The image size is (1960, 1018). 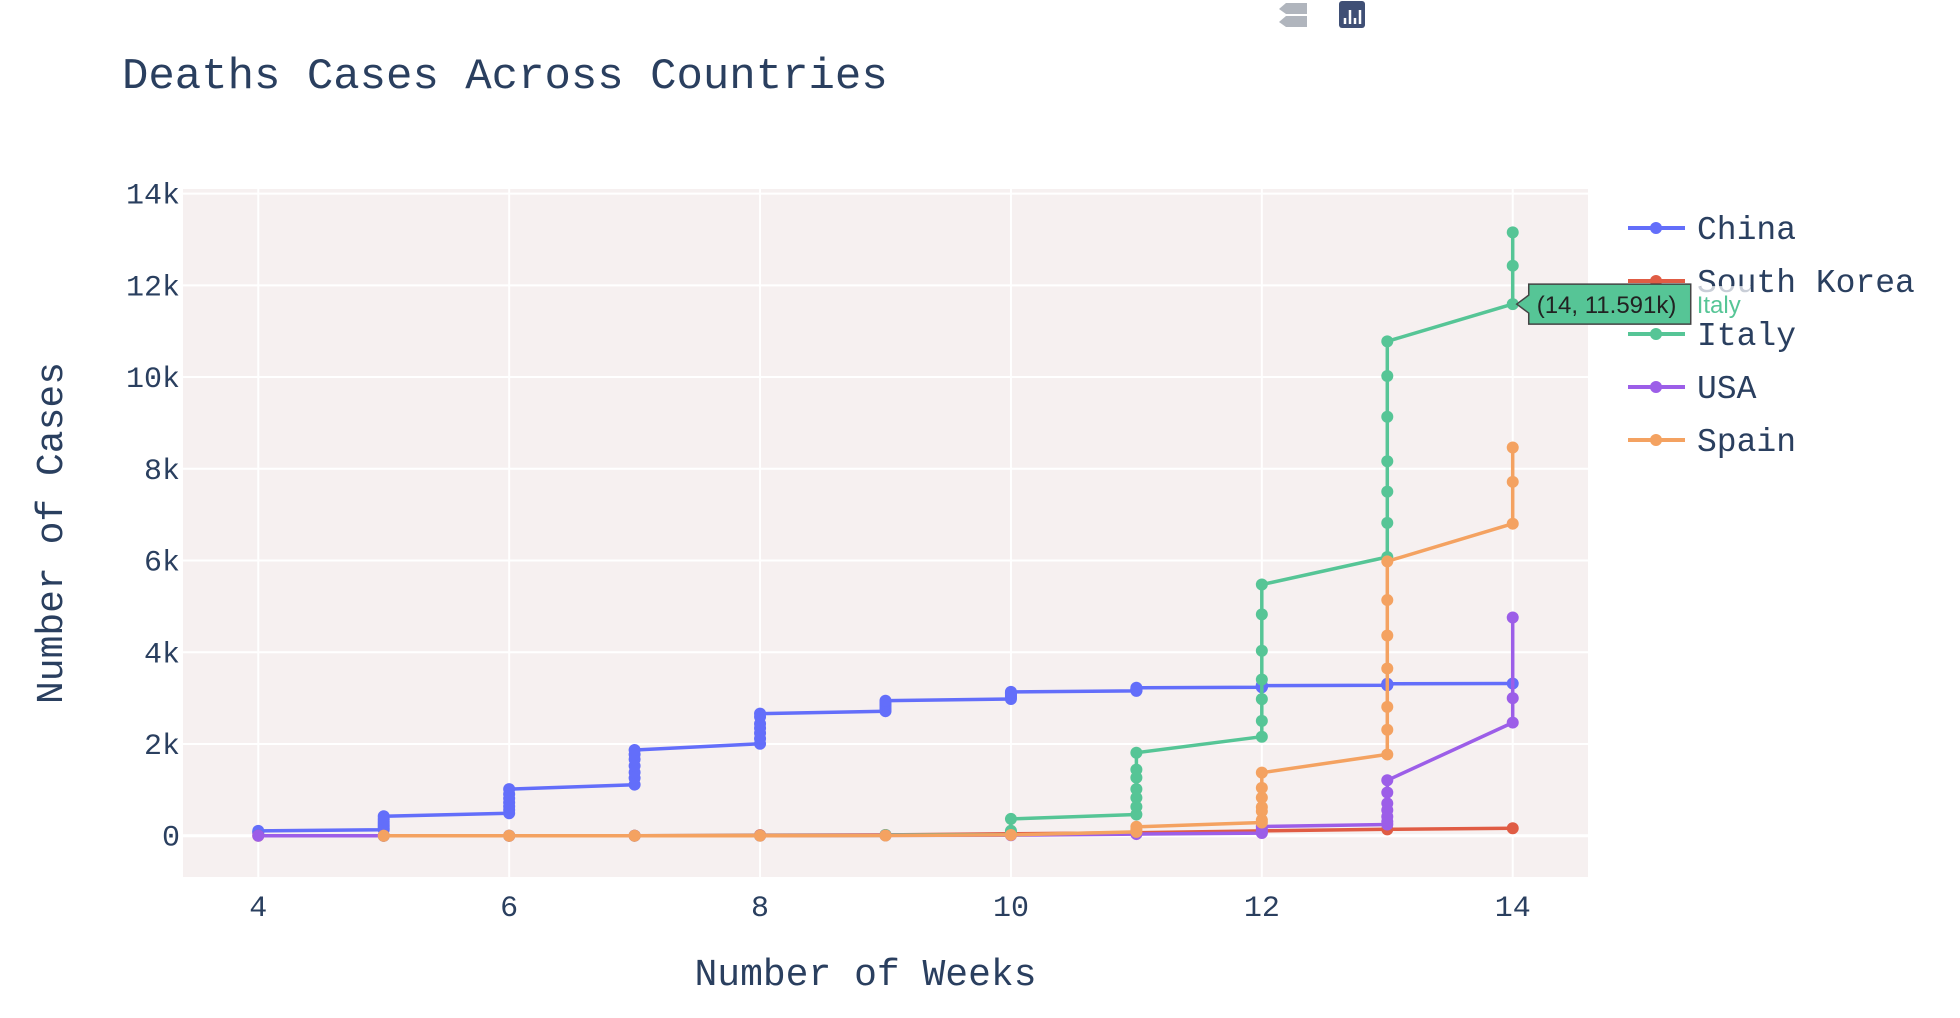 What do you see at coordinates (509, 909) in the screenshot?
I see `x-tick-label: 6` at bounding box center [509, 909].